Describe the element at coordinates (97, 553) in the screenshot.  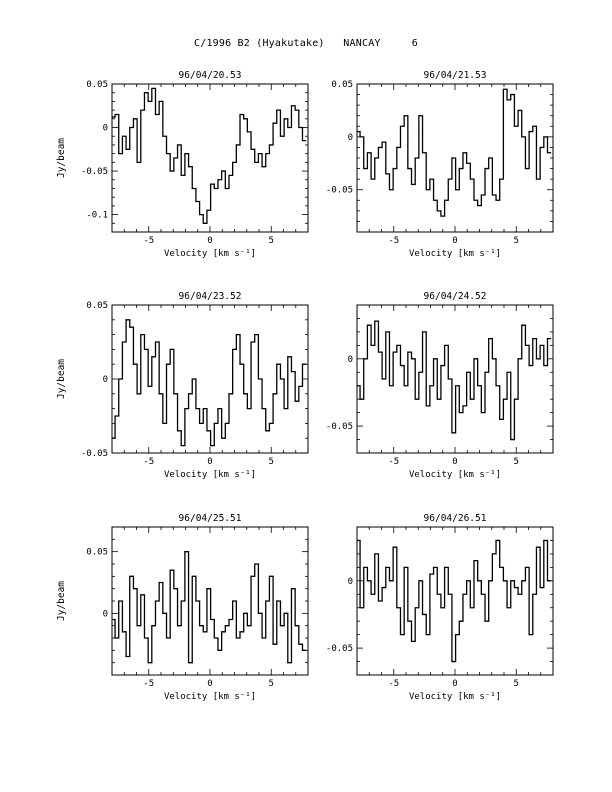
I see `panel-5-ytick-label: 0.05` at that location.